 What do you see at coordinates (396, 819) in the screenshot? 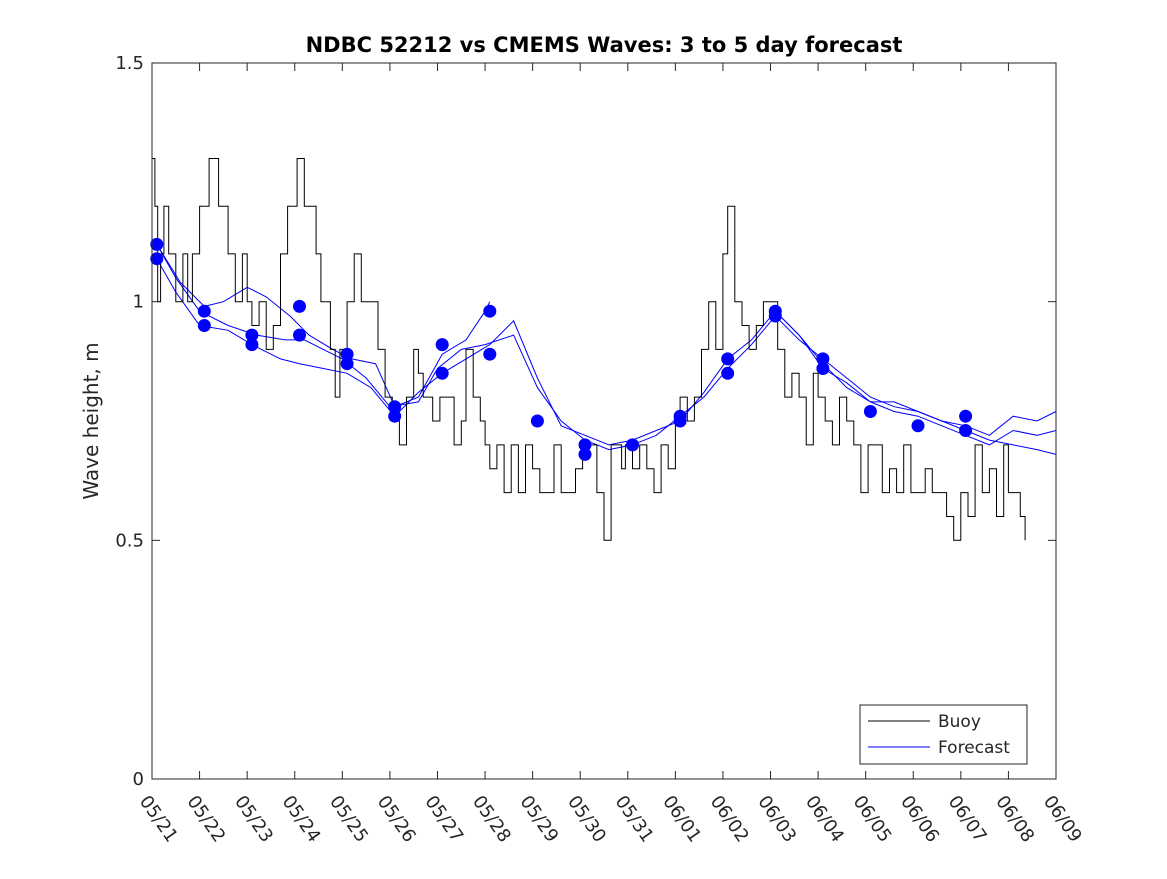
I see `x-tick-label: 05/26` at bounding box center [396, 819].